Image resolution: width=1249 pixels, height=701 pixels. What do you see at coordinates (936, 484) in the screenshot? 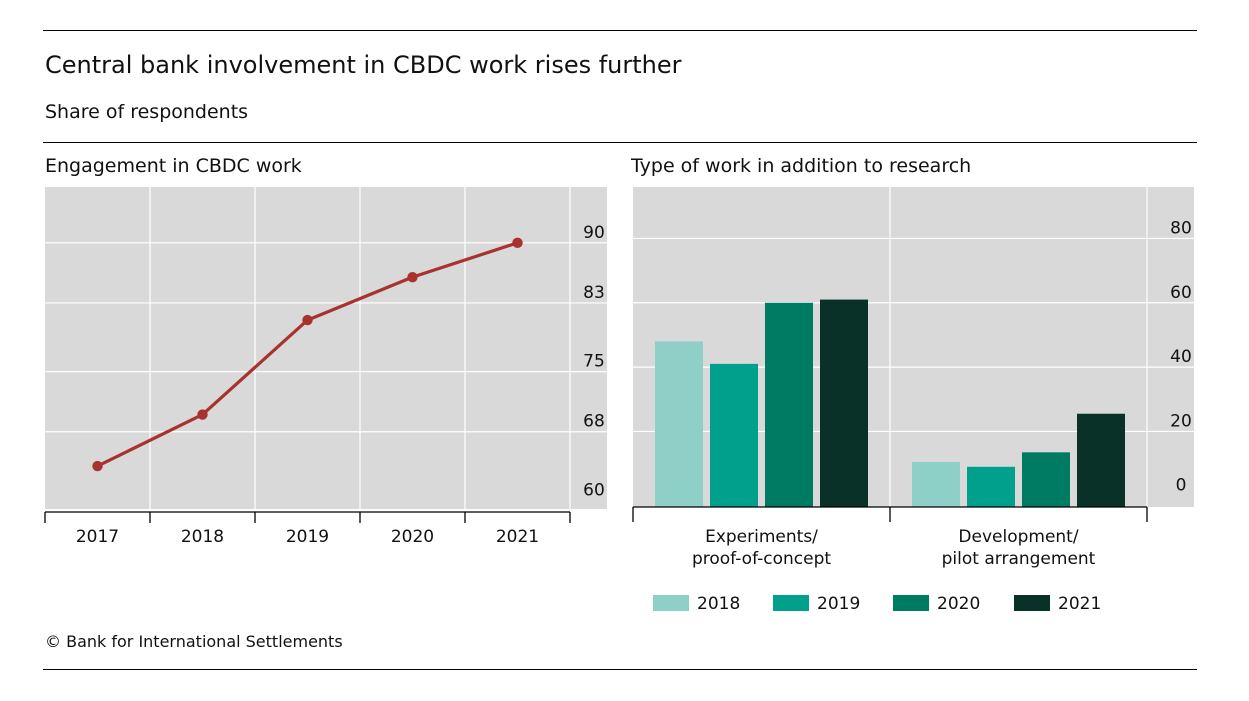
I see `bar-2018-development` at bounding box center [936, 484].